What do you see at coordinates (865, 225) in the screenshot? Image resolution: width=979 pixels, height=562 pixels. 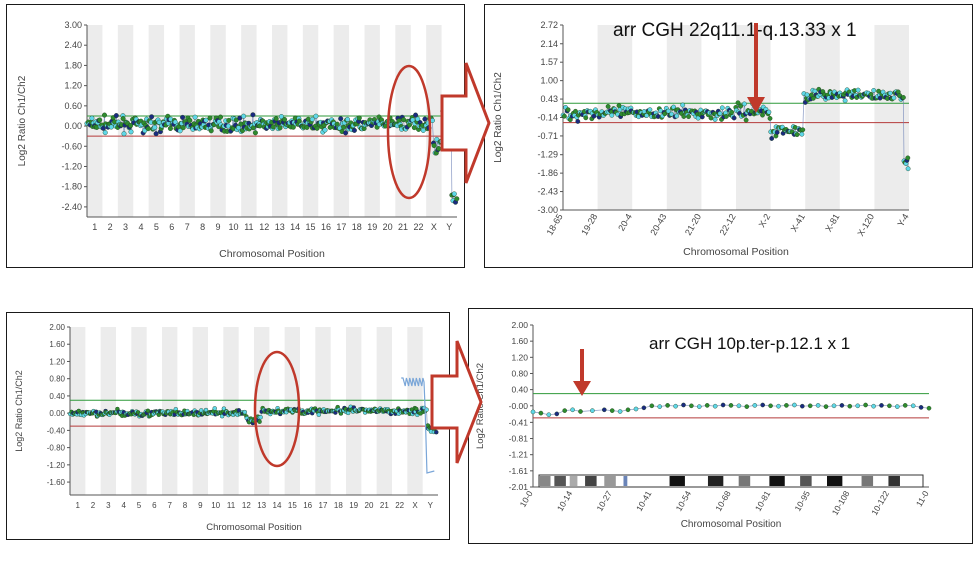 I see `x-tick-label: X-120` at bounding box center [865, 225].